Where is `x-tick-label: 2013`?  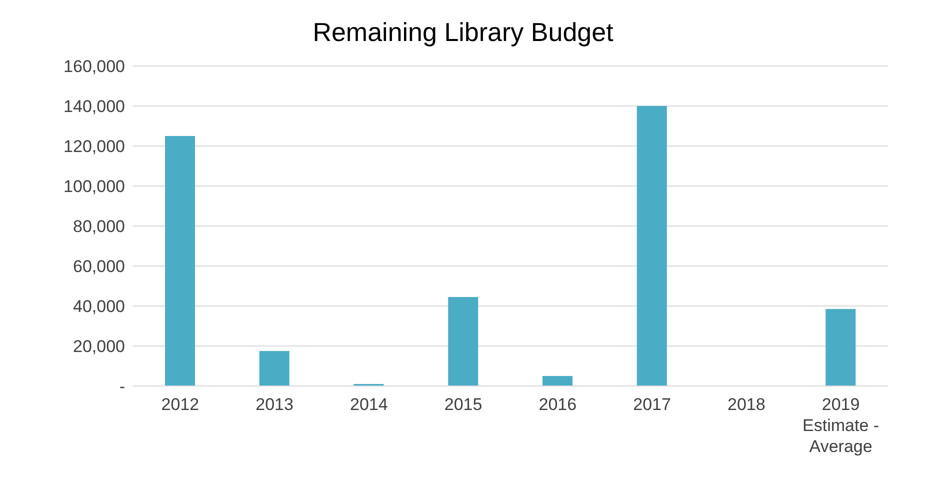
x-tick-label: 2013 is located at coordinates (275, 404).